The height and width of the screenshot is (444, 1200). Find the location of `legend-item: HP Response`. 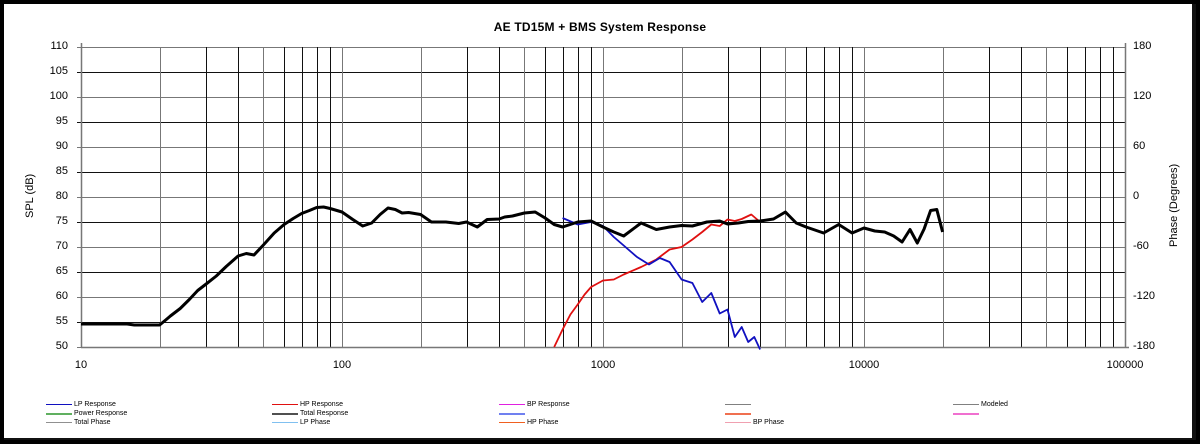

legend-item: HP Response is located at coordinates (307, 404).